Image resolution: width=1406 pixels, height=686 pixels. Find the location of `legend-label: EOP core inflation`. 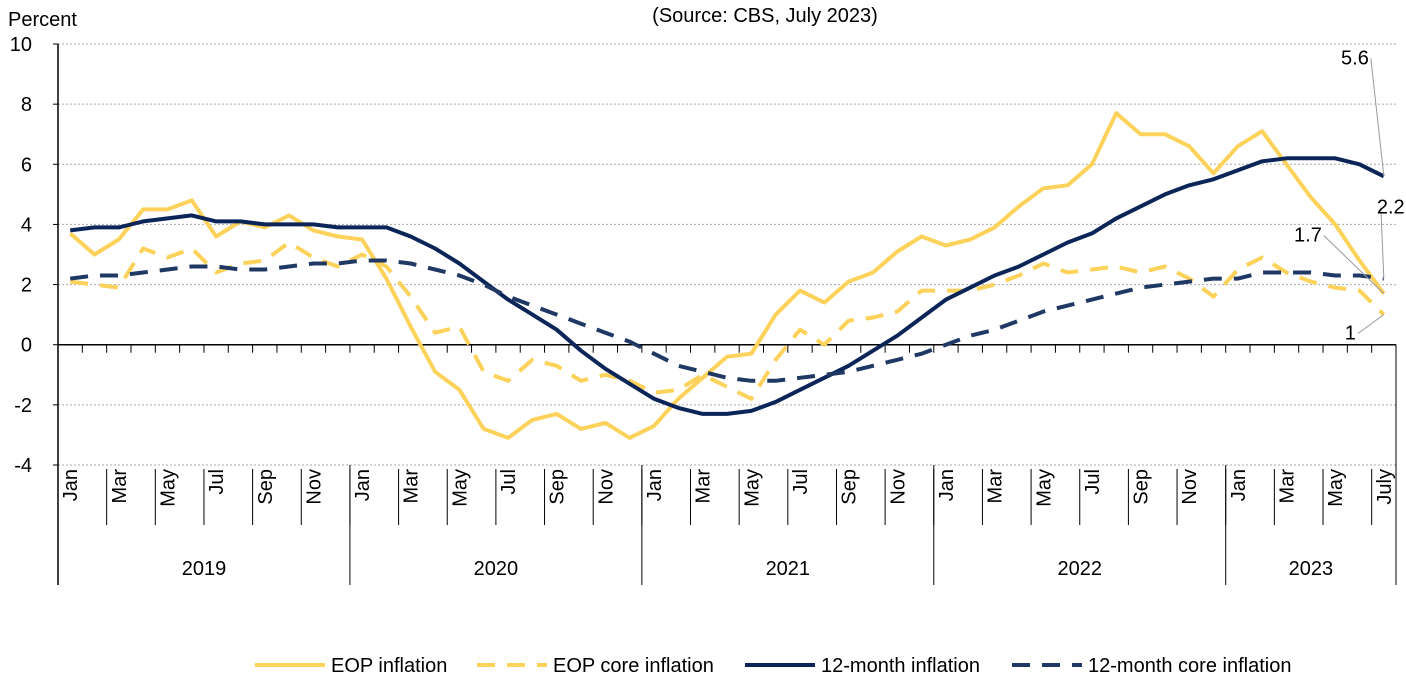

legend-label: EOP core inflation is located at coordinates (633, 666).